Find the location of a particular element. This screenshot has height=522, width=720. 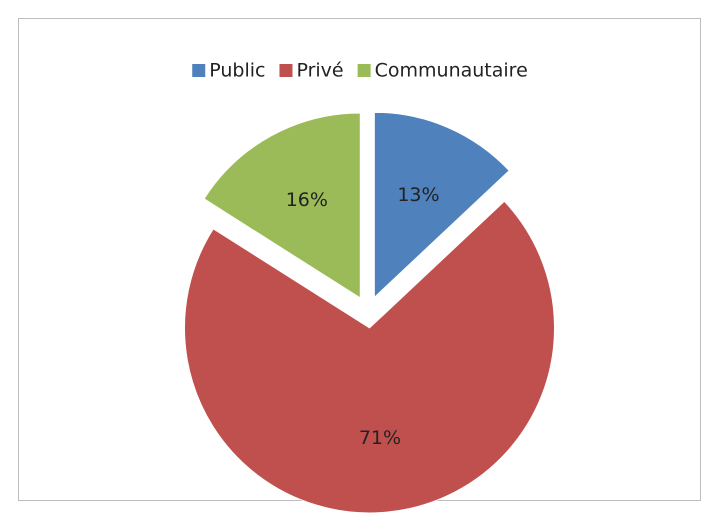

data-label: 16% is located at coordinates (307, 200).